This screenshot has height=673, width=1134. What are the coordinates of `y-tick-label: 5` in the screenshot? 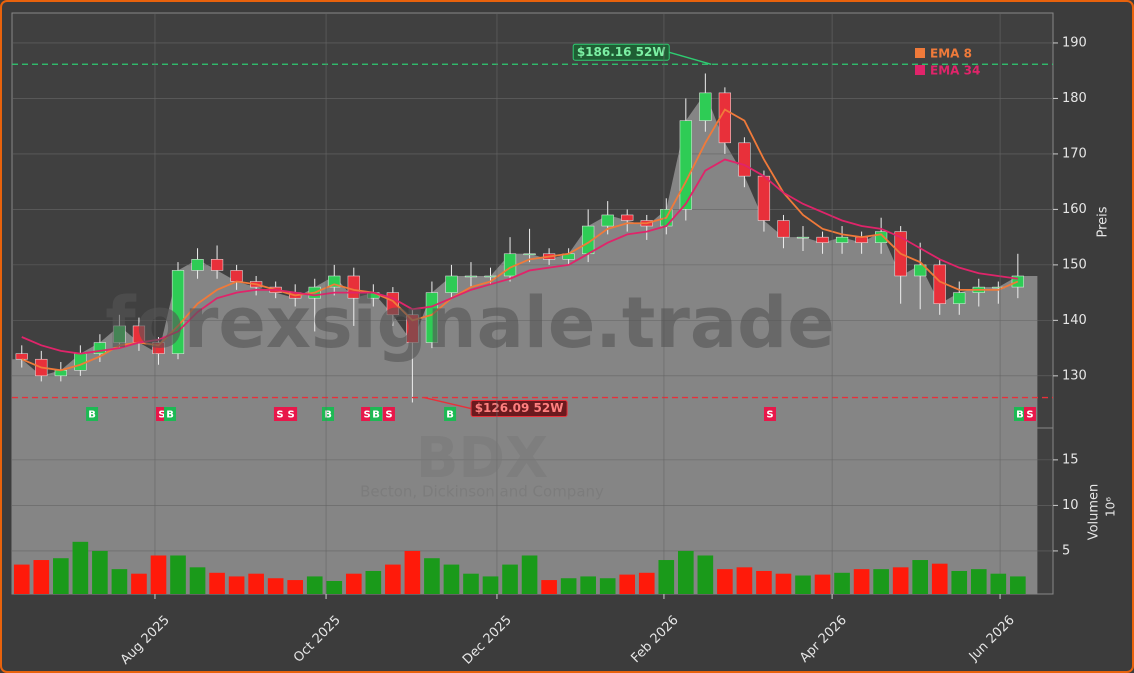 It's located at (1066, 550).